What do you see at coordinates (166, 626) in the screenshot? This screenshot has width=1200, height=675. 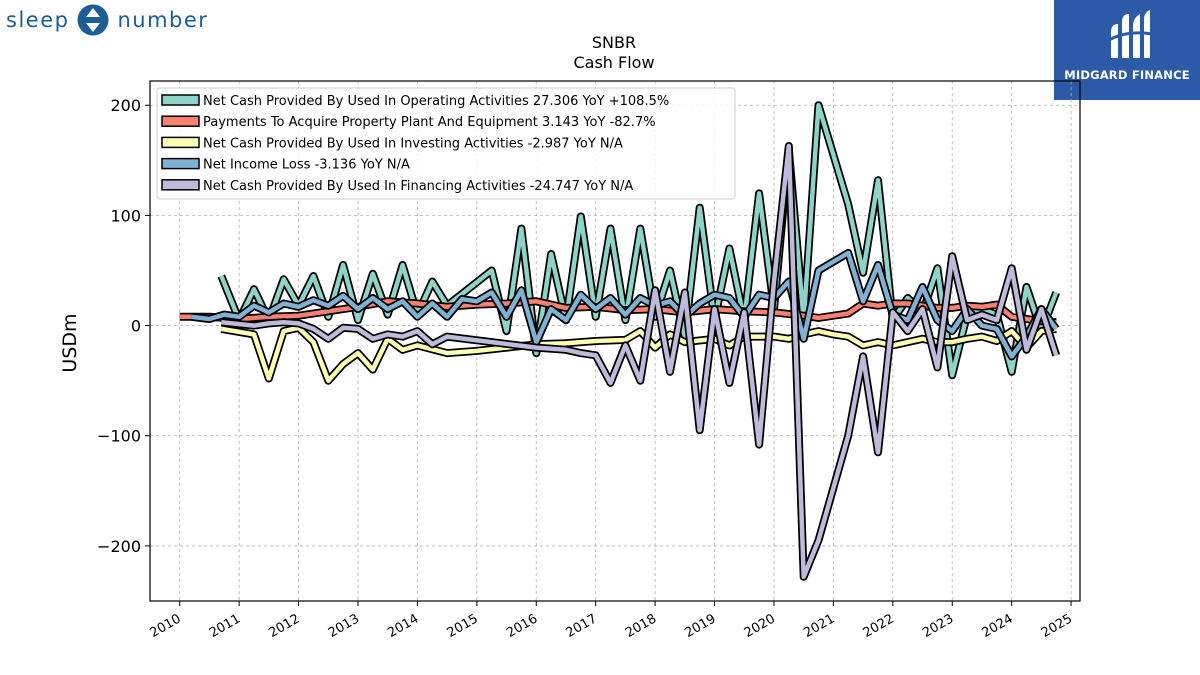 I see `x-tick-label: 2010` at bounding box center [166, 626].